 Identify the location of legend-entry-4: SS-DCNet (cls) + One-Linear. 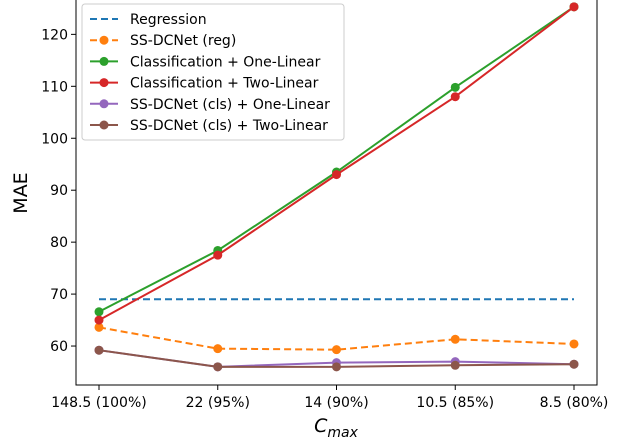
(210, 105).